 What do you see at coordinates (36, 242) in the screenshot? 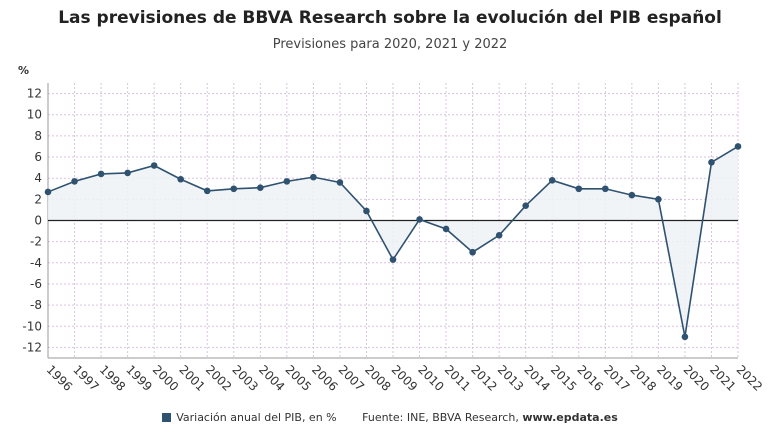
I see `y-tick-label: -2` at bounding box center [36, 242].